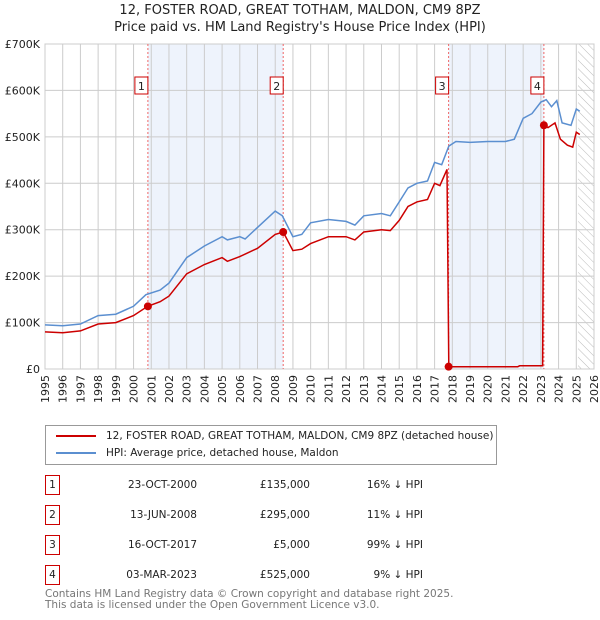 This screenshot has height=620, width=600. What do you see at coordinates (23, 44) in the screenshot?
I see `y-tick-label: £700K` at bounding box center [23, 44].